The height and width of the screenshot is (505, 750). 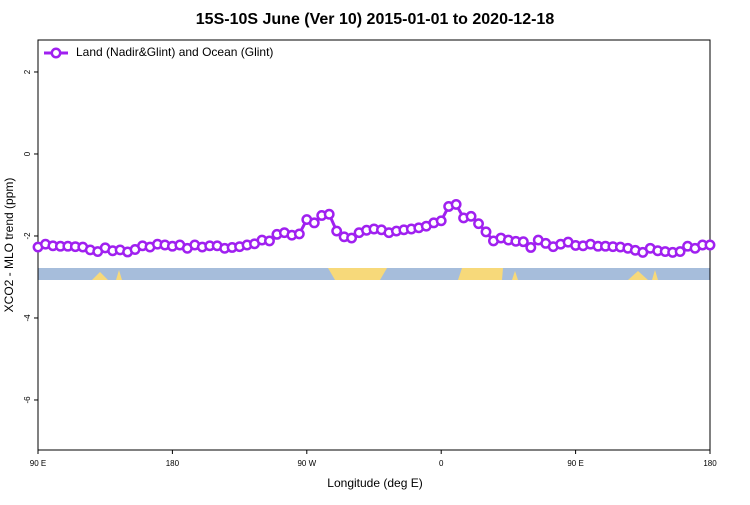 What do you see at coordinates (441, 463) in the screenshot?
I see `x-tick-label: 0` at bounding box center [441, 463].